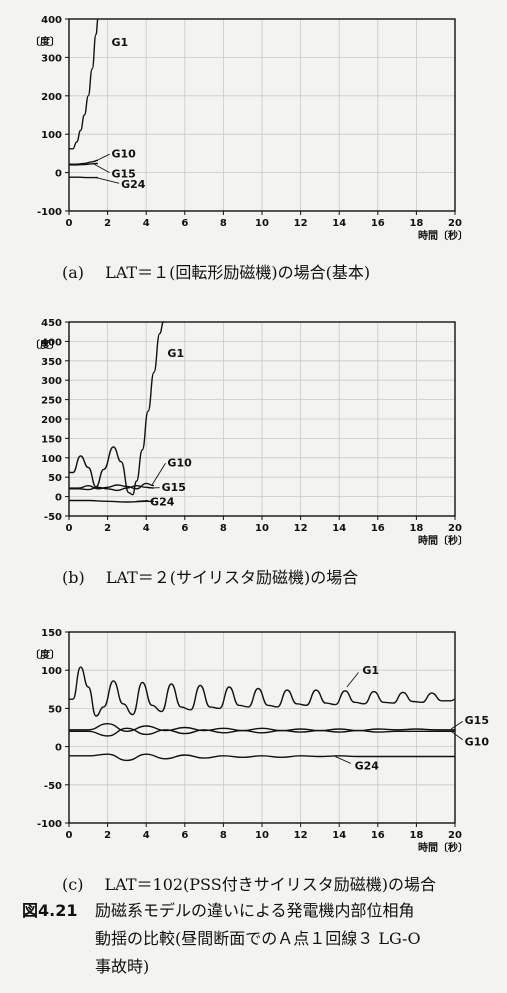 The width and height of the screenshot is (507, 993). What do you see at coordinates (49, 910) in the screenshot?
I see `figure-number: 図4.21` at bounding box center [49, 910].